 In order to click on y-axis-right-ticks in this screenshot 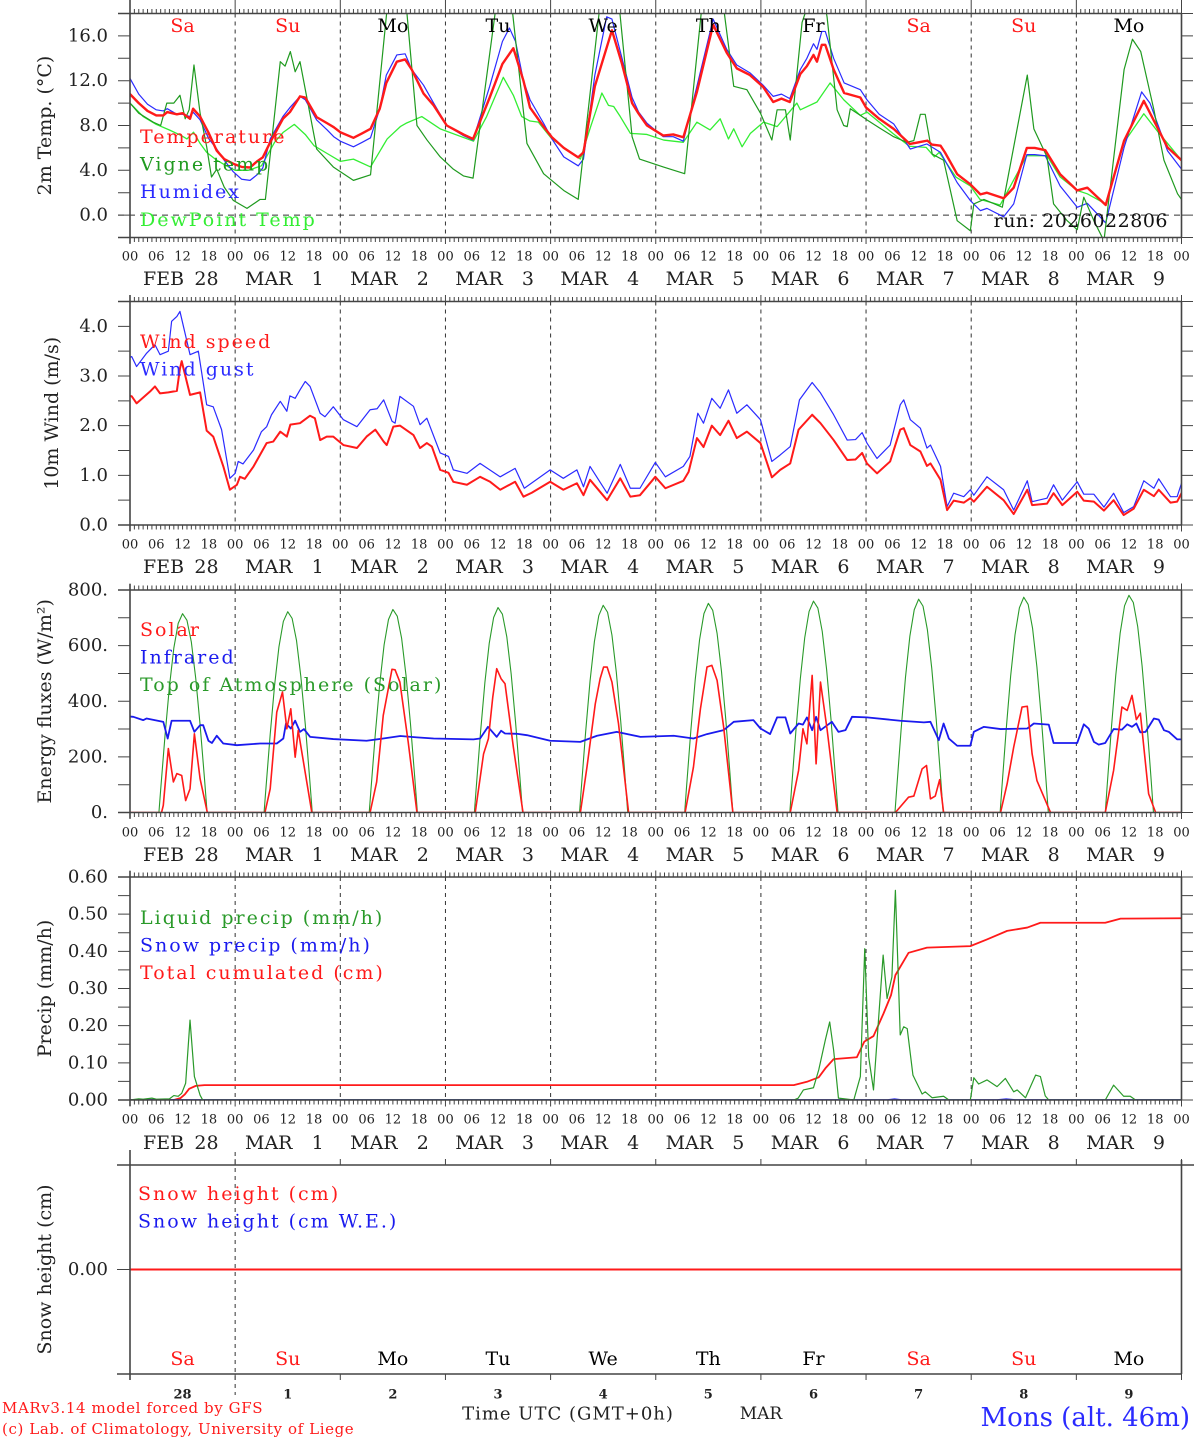, I will do `click(1187, 701)`.